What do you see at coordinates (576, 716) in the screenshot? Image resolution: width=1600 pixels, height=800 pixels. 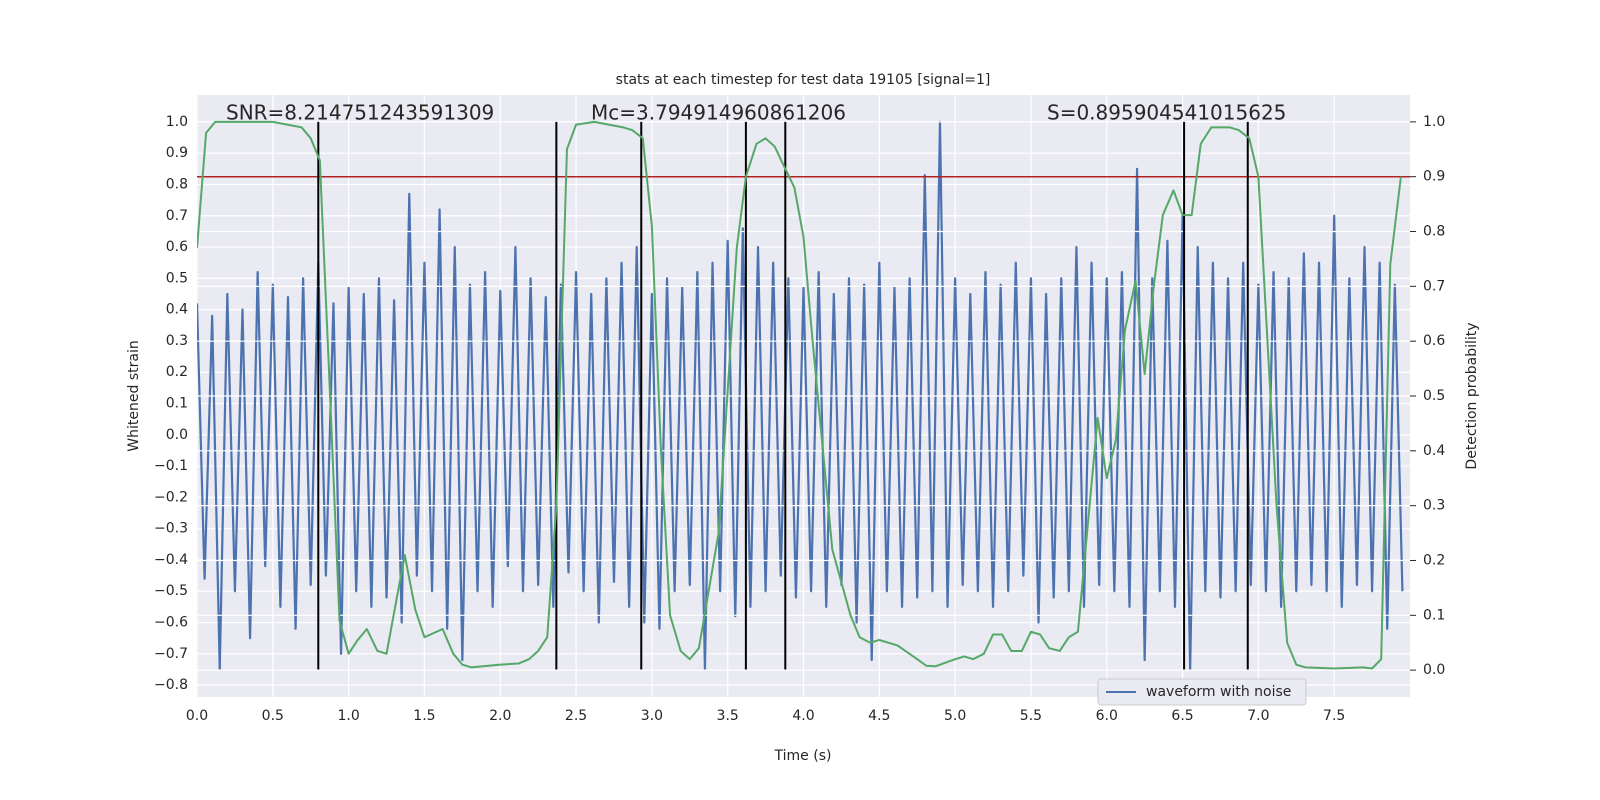 I see `x-tick-label: 2.5` at bounding box center [576, 716].